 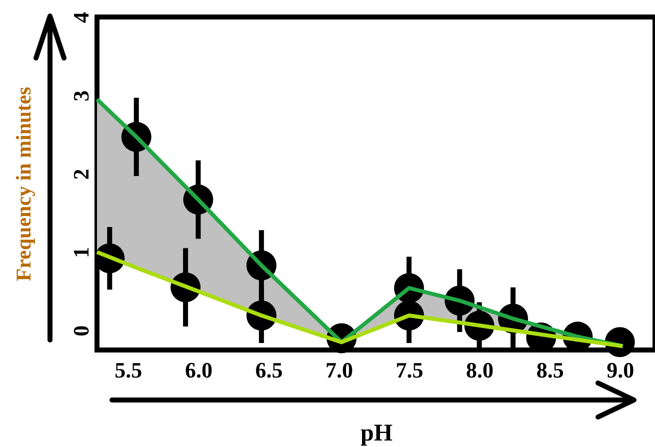 What do you see at coordinates (24, 184) in the screenshot?
I see `y-axis-title: Frequency in minutes` at bounding box center [24, 184].